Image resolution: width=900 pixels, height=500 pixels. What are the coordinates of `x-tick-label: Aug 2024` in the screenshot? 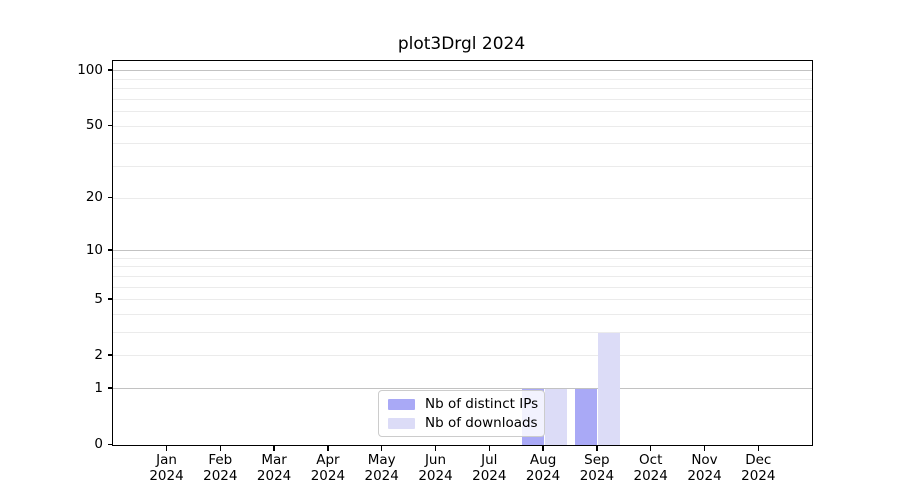 It's located at (543, 468).